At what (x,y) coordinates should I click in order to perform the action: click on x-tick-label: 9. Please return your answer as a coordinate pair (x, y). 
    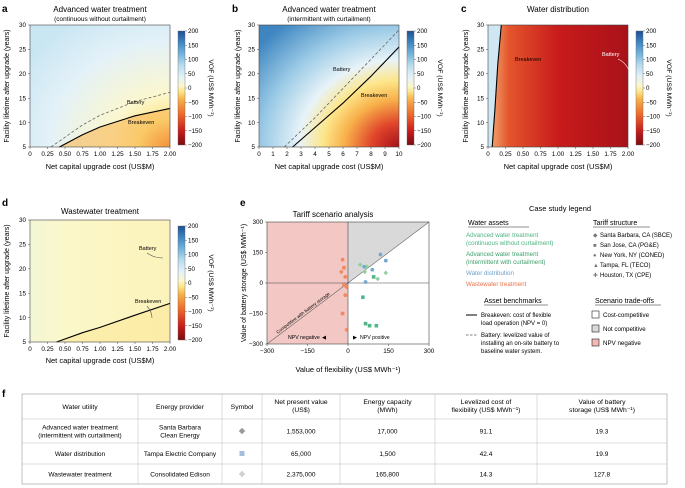
    Looking at the image, I should click on (385, 154).